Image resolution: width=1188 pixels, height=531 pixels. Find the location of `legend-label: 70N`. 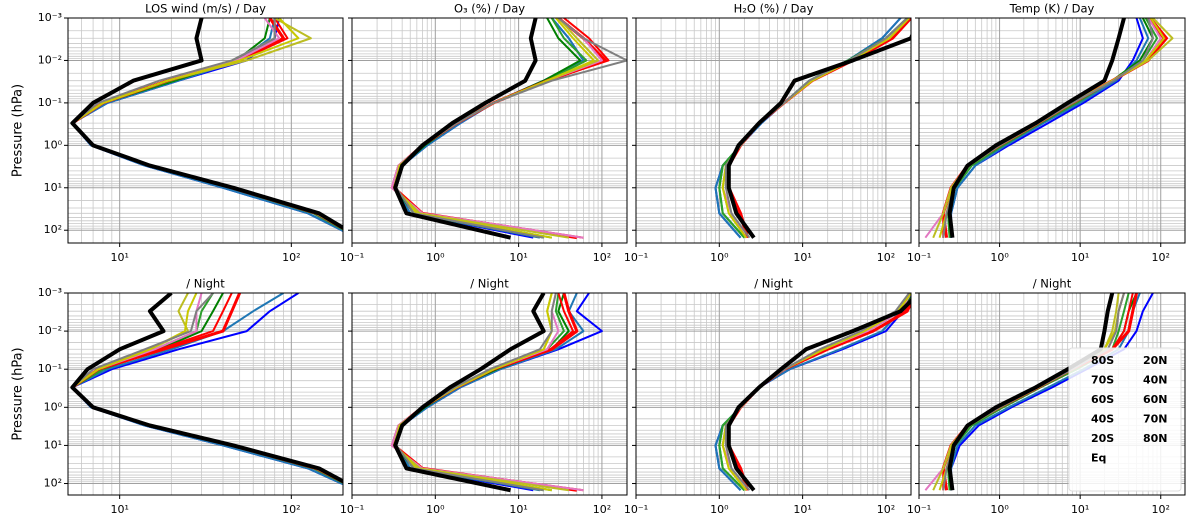

legend-label: 70N is located at coordinates (1155, 419).